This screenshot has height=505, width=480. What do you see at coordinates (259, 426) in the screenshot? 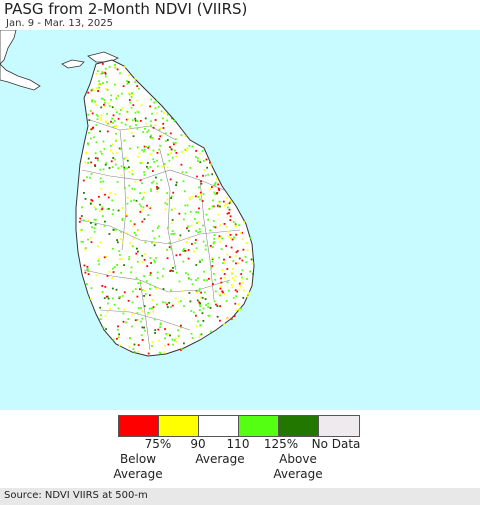
I see `legend-swatch-light-green` at bounding box center [259, 426].